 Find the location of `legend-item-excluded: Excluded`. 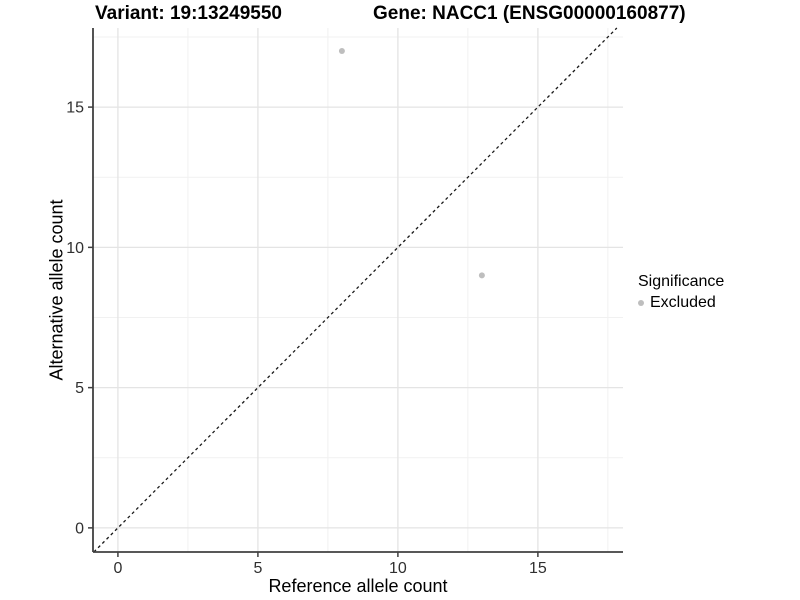

legend-item-excluded: Excluded is located at coordinates (681, 302).